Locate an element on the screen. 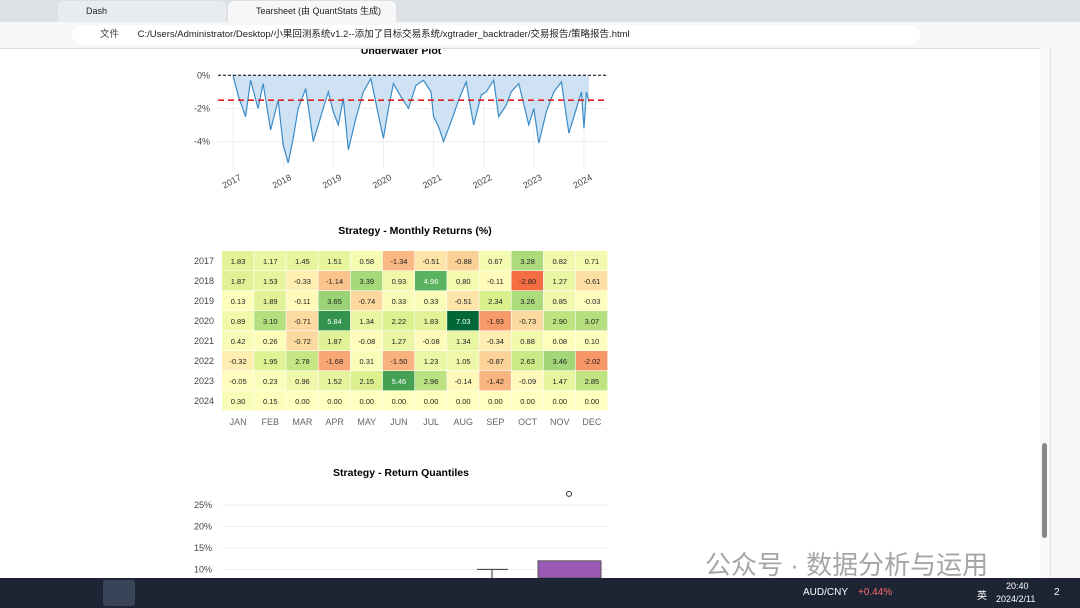 This screenshot has width=1080, height=608. cell-label: 0.89 is located at coordinates (238, 321).